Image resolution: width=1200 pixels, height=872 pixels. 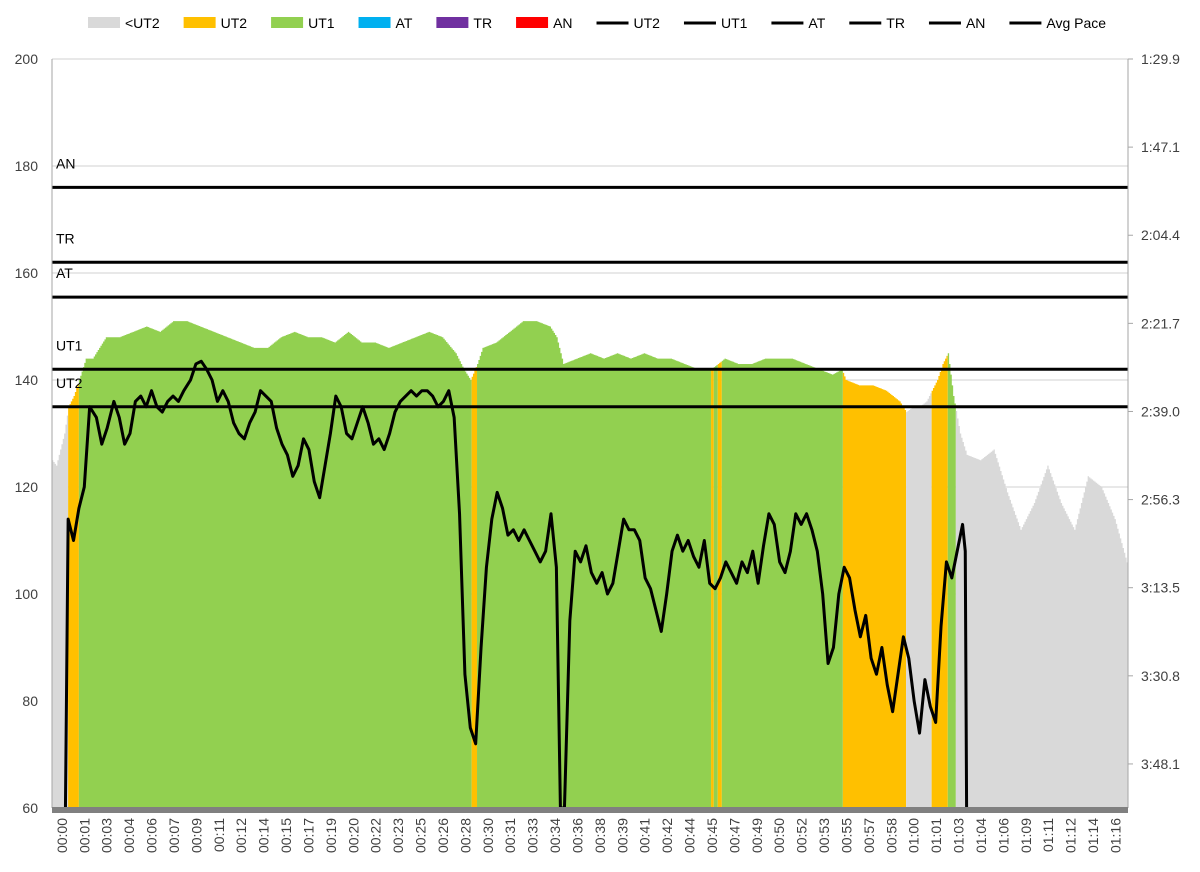 I want to click on x-axis-bar, so click(x=590, y=810).